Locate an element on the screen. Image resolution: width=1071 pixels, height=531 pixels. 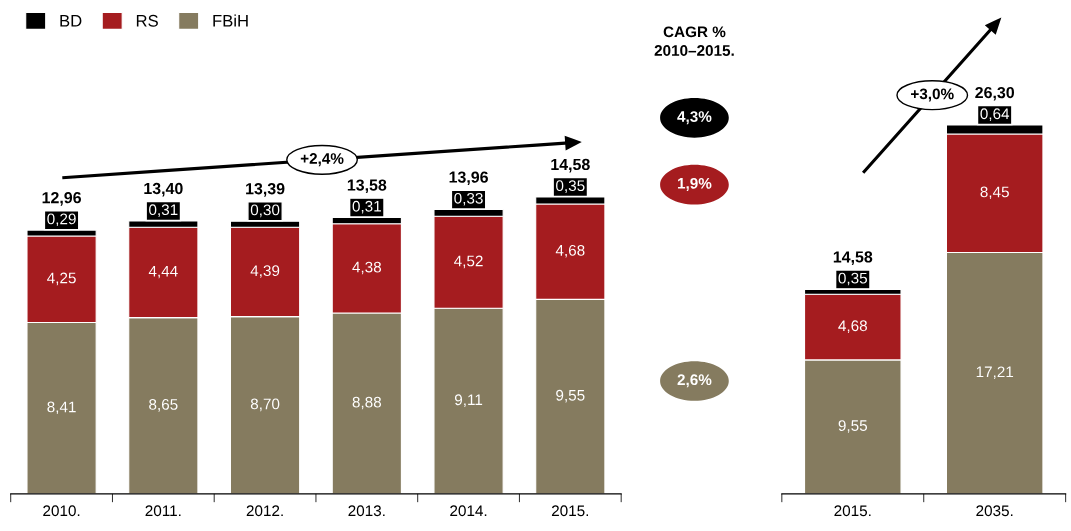
data-label: 4,25 is located at coordinates (61, 279).